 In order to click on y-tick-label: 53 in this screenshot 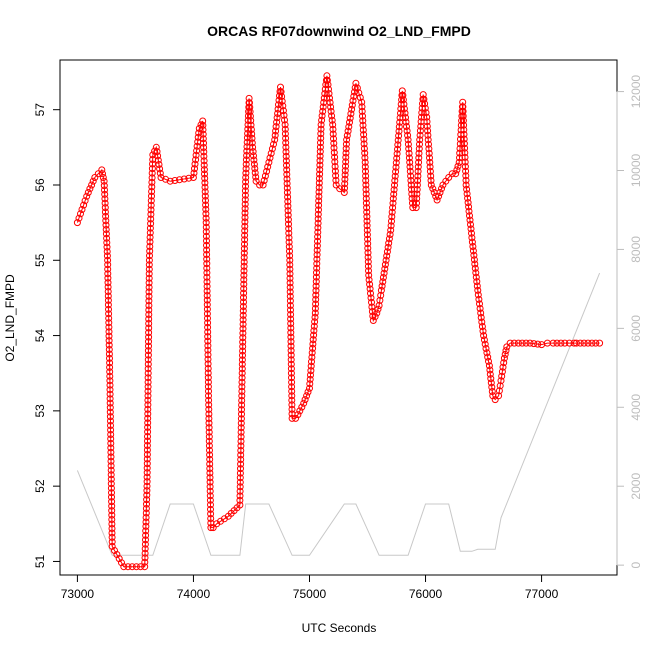, I will do `click(40, 411)`.